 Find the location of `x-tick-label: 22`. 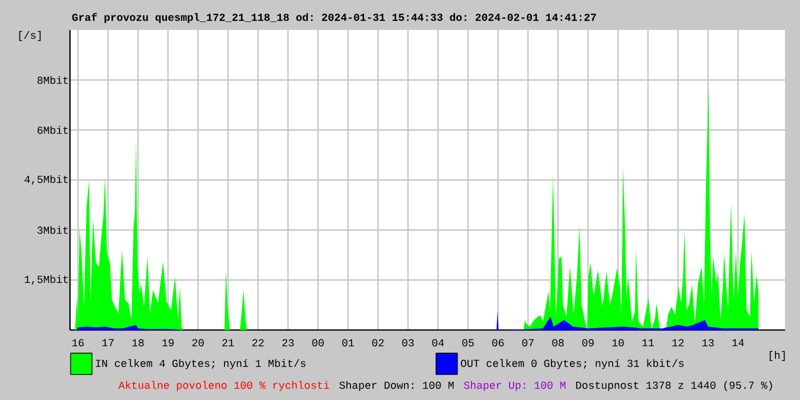

x-tick-label: 22 is located at coordinates (258, 342).